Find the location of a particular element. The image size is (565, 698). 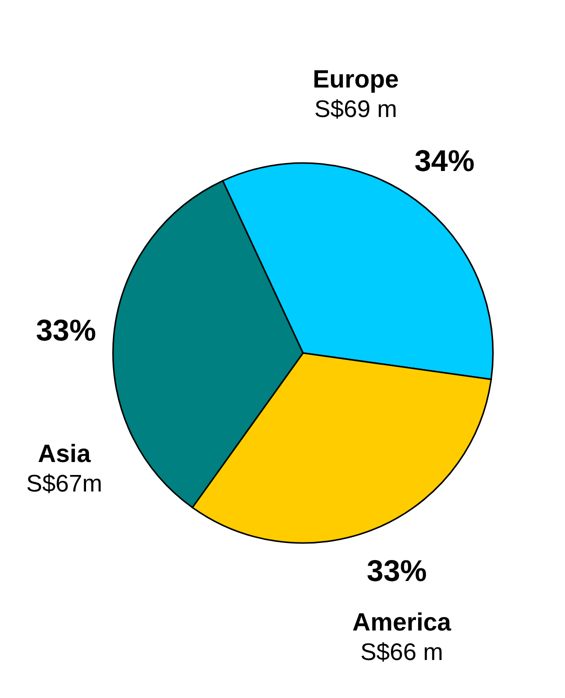

data-label: S$67m is located at coordinates (64, 484).